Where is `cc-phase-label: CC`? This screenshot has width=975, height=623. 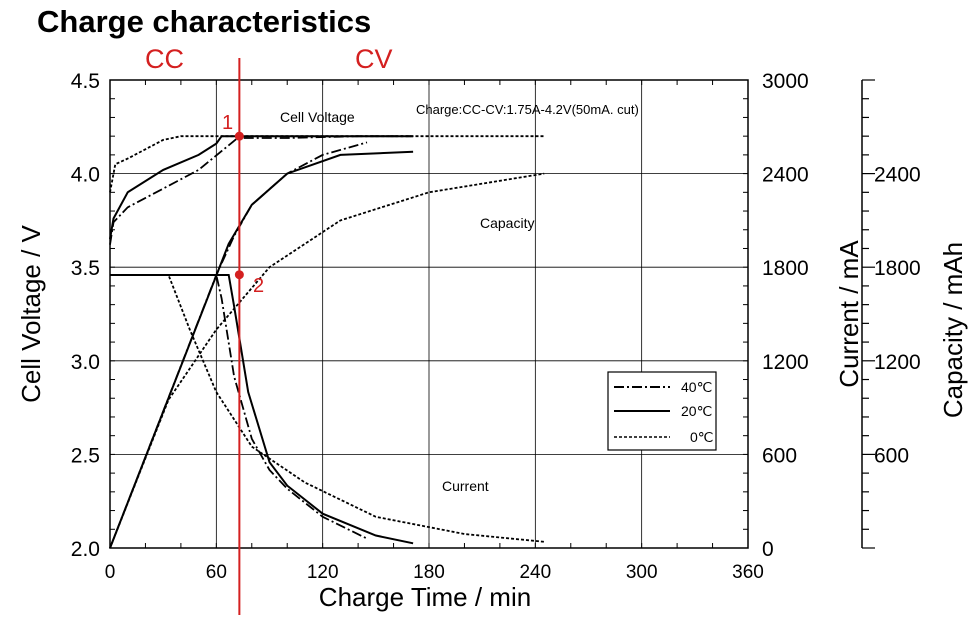 cc-phase-label: CC is located at coordinates (164, 59).